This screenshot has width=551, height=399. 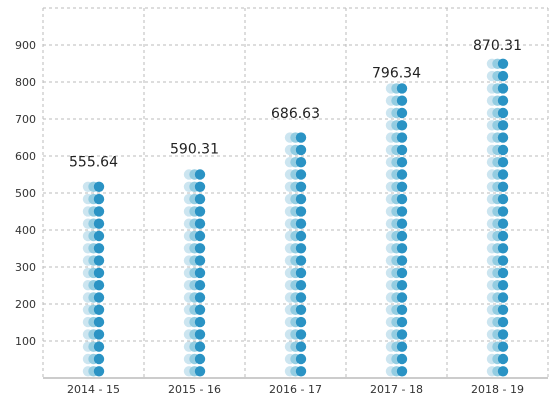 What do you see at coordinates (295, 389) in the screenshot?
I see `x-tick-label: 2016 - 17` at bounding box center [295, 389].